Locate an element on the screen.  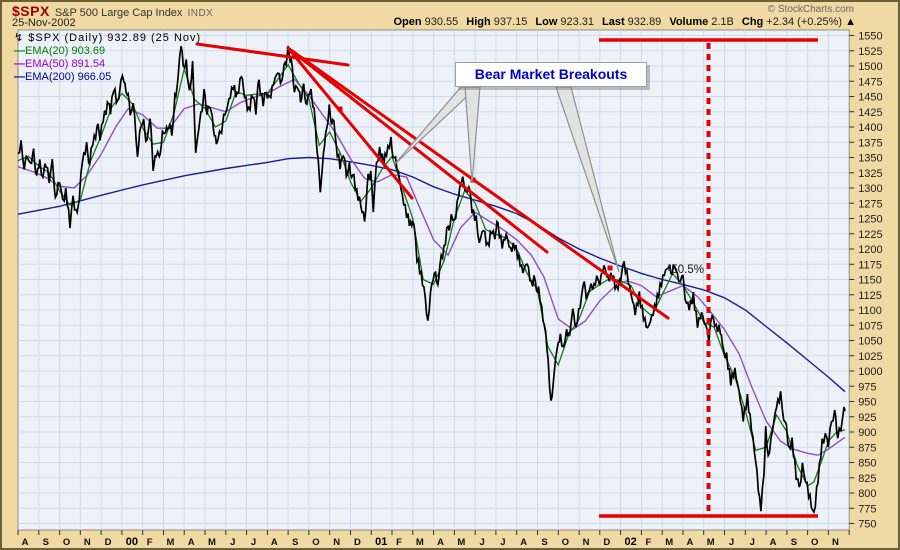
chart-header: $SPX S&P 500 Large Cap Index INDX is located at coordinates (112, 12).